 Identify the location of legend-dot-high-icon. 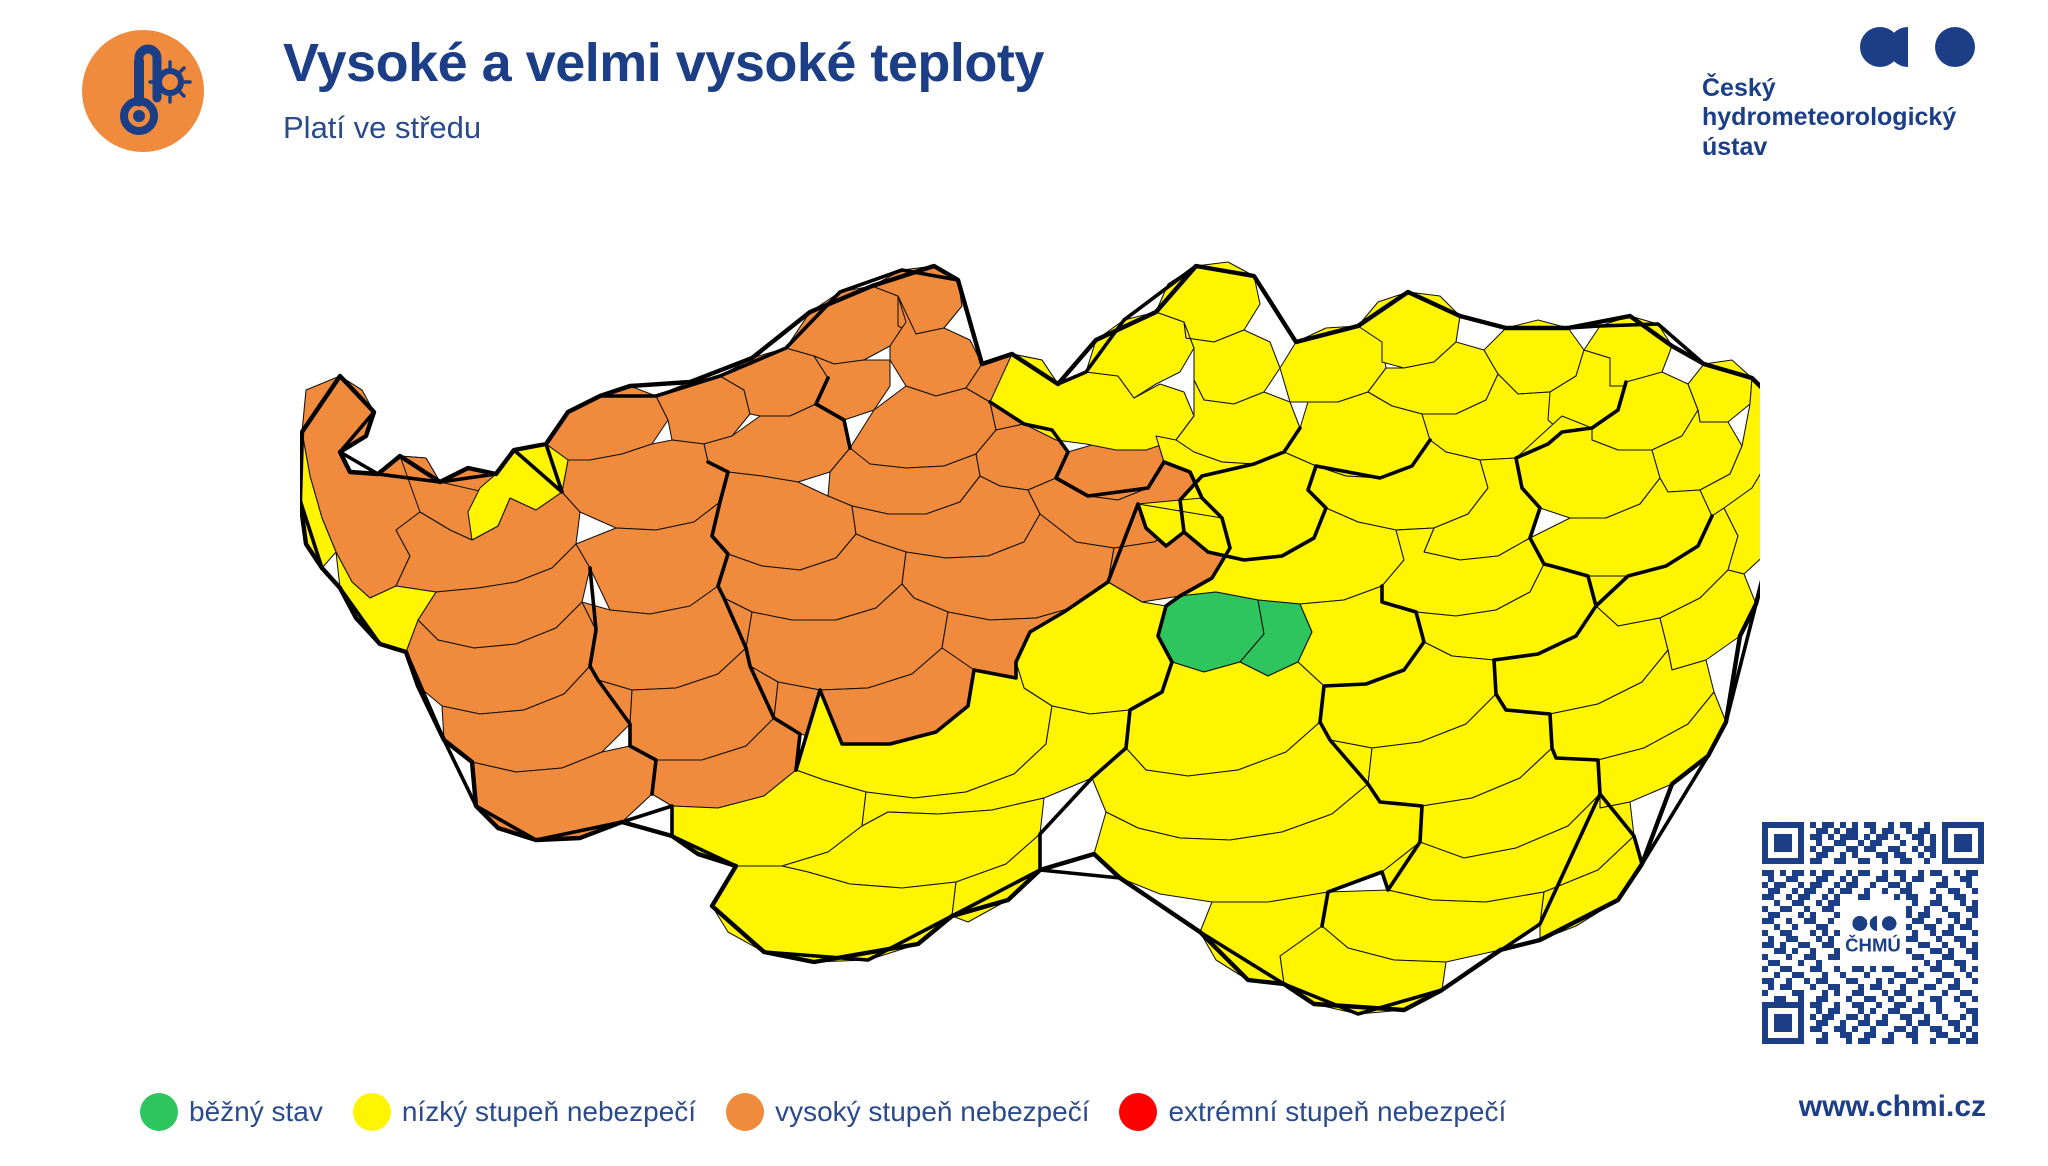
(745, 1112).